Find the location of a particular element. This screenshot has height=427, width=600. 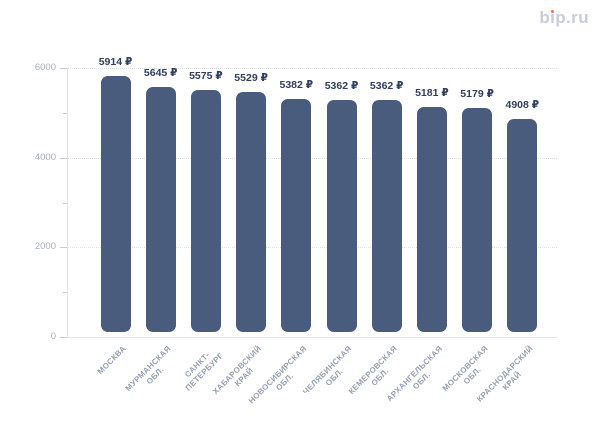

bar-value-label: 5645 ₽ is located at coordinates (160, 73).